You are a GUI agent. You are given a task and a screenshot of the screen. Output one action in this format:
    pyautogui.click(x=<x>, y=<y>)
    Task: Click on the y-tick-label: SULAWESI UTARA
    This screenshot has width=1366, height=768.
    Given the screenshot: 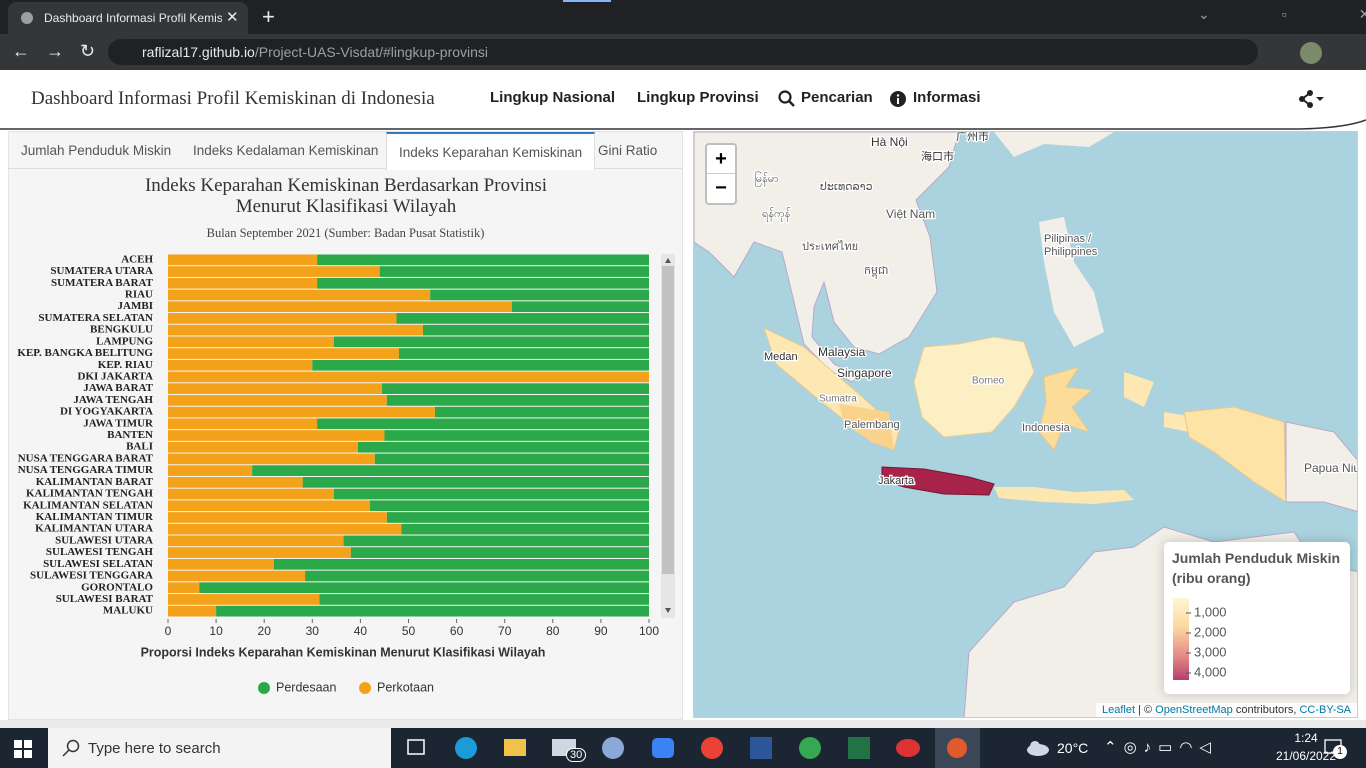 What is the action you would take?
    pyautogui.click(x=104, y=540)
    